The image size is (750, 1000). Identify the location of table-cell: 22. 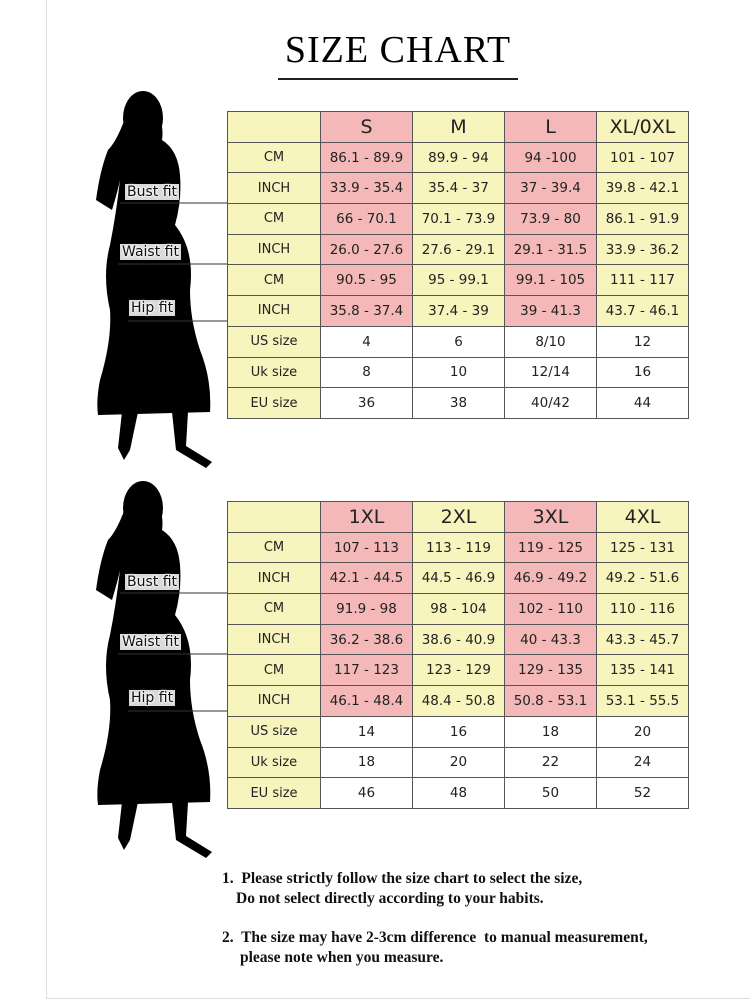
(550, 762).